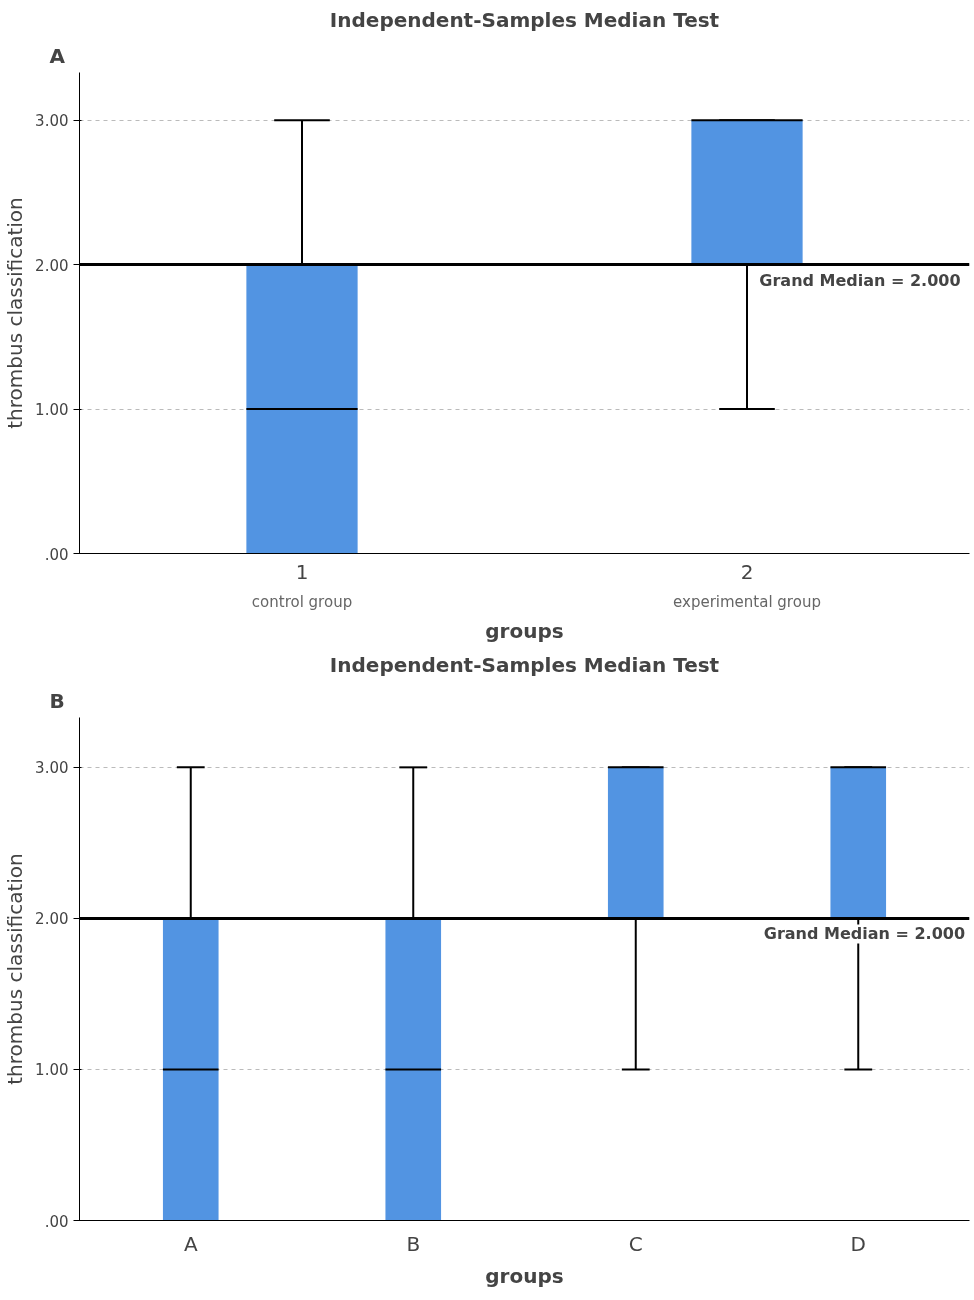 The image size is (974, 1300). I want to click on x-tick-label: C, so click(635, 1243).